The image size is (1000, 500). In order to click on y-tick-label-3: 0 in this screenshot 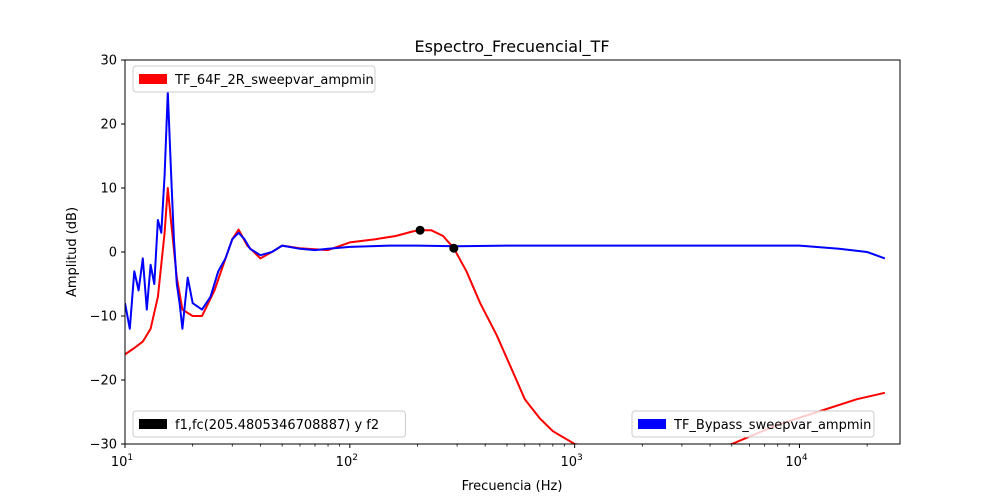, I will do `click(113, 253)`.